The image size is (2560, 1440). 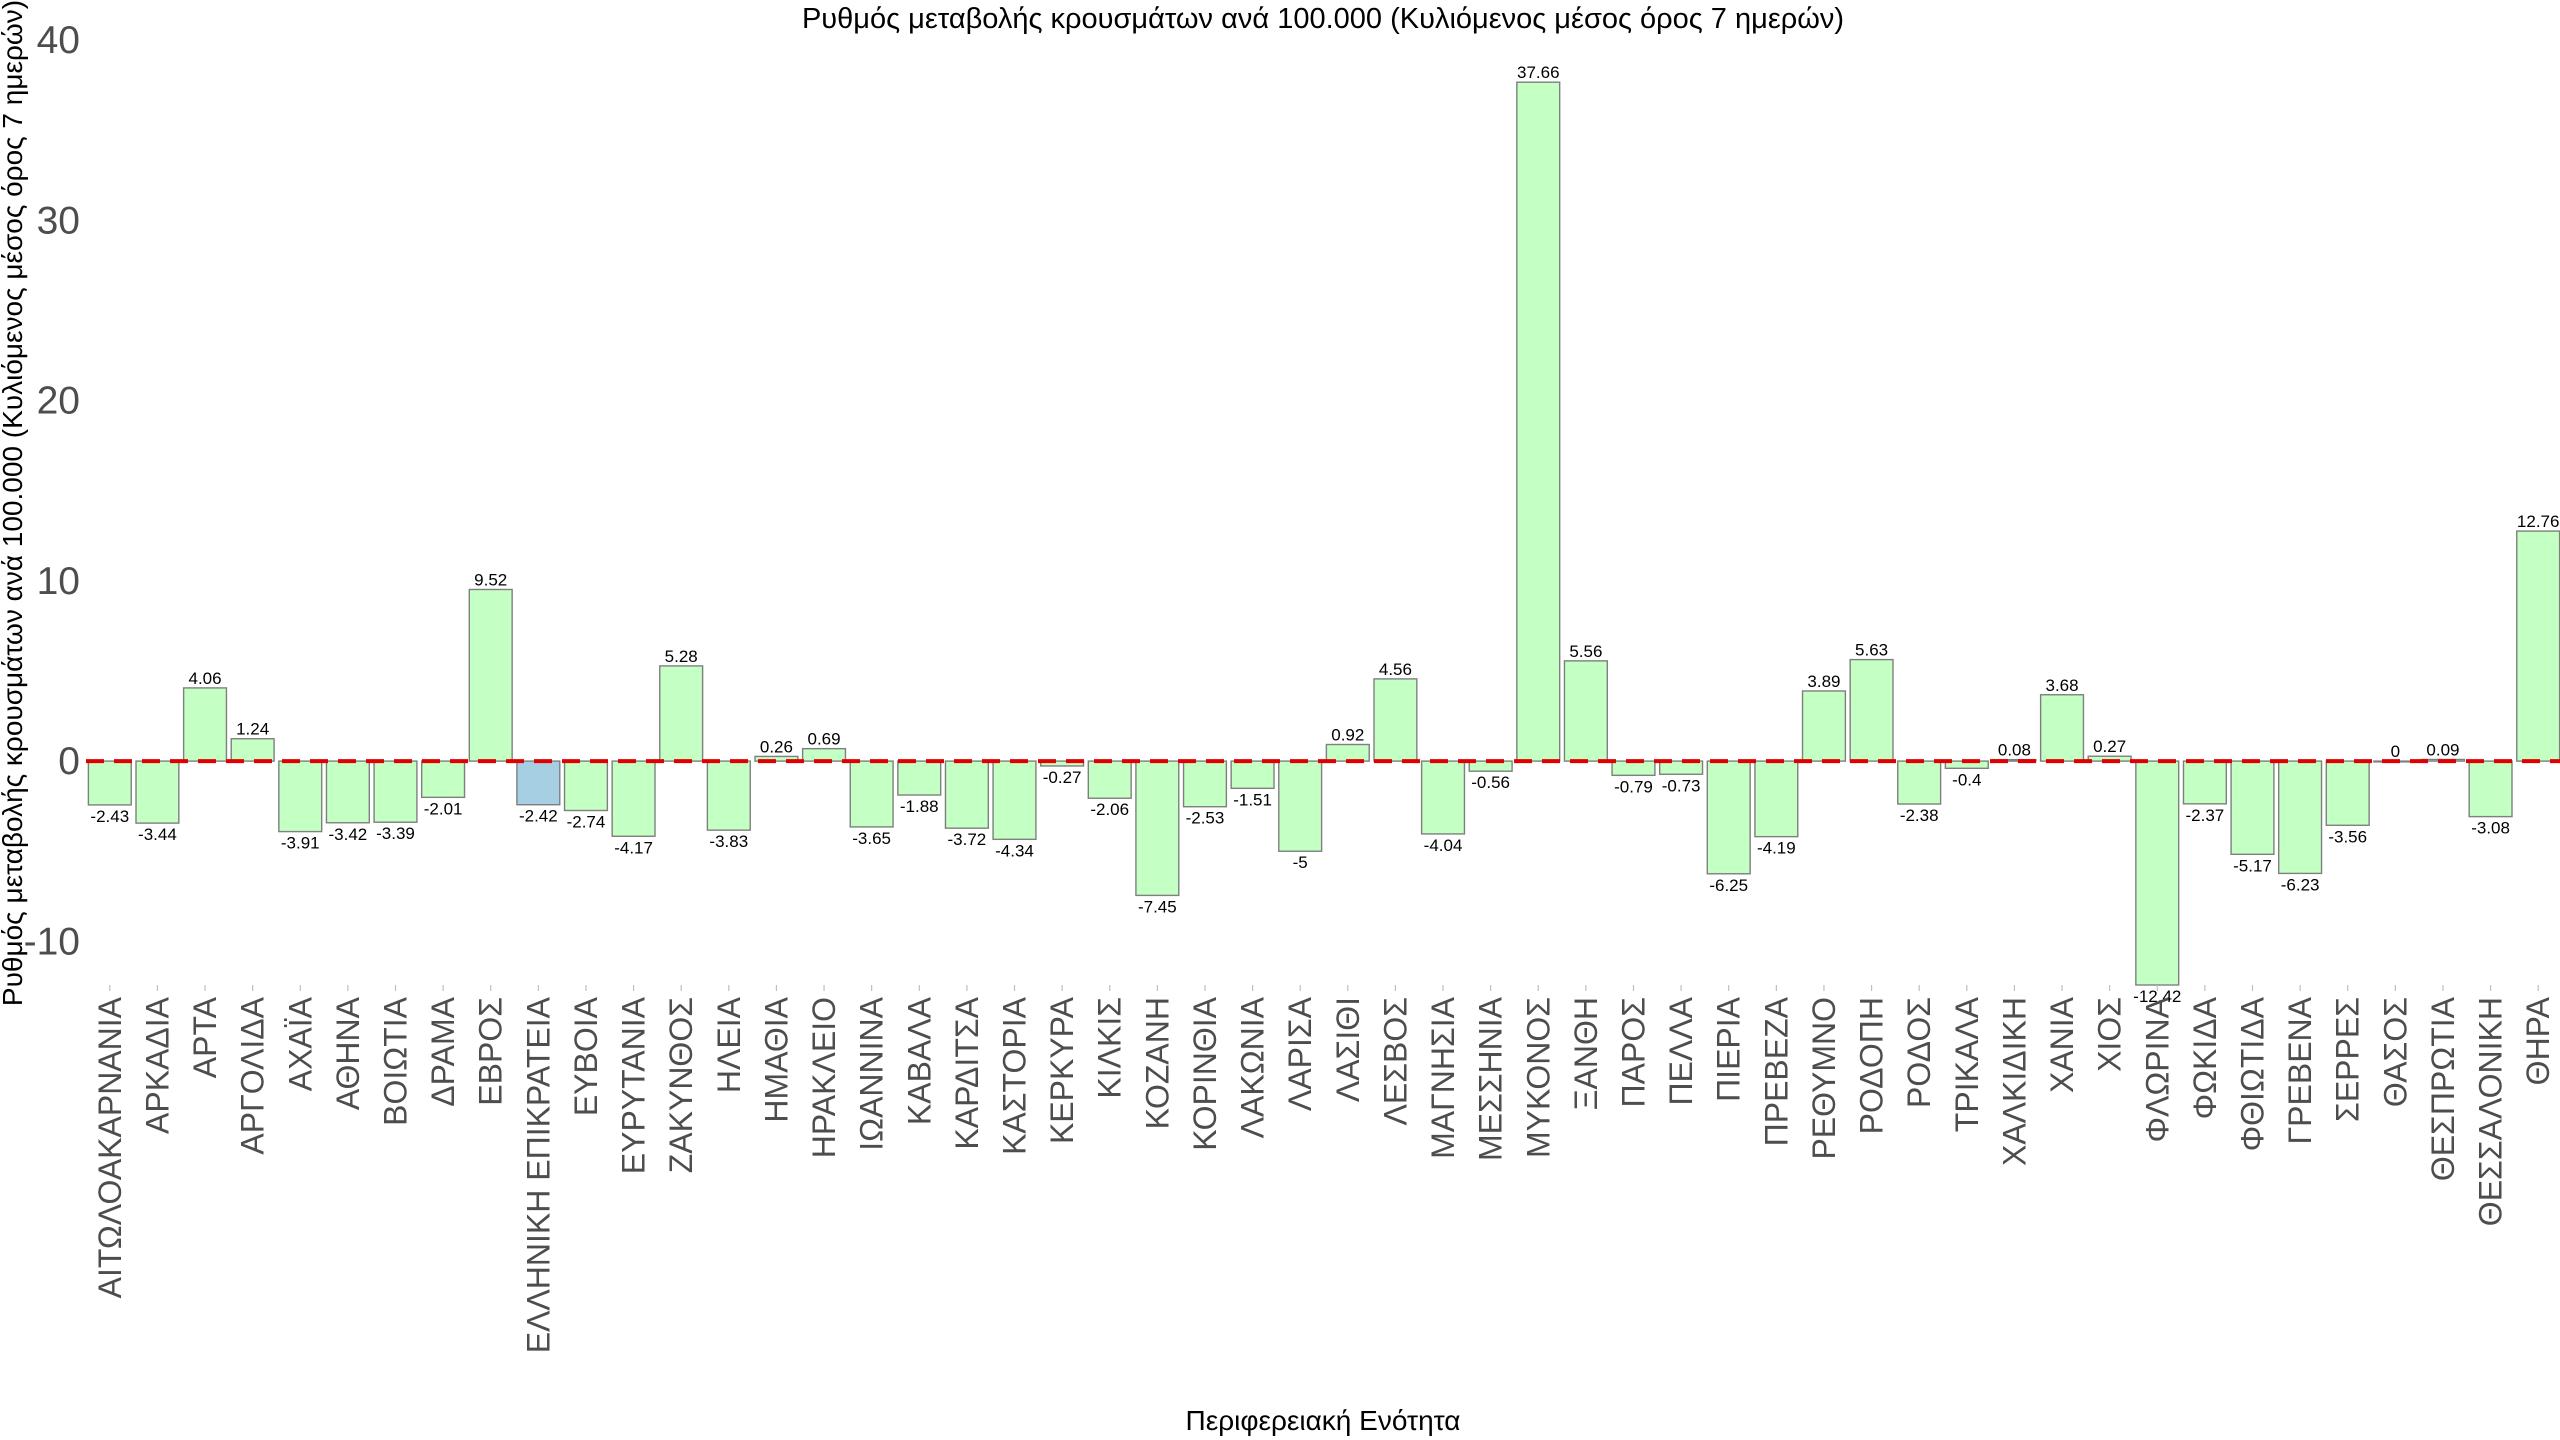 I want to click on y-tick-label: 40, so click(x=58, y=40).